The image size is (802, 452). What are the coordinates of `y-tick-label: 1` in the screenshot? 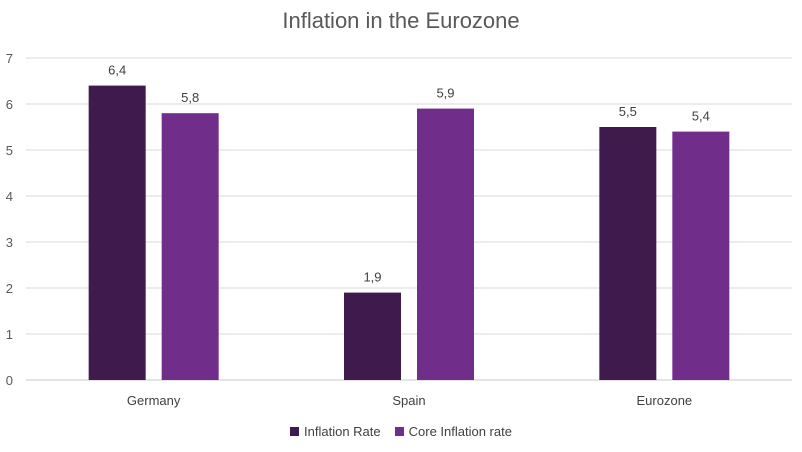 It's located at (9, 334).